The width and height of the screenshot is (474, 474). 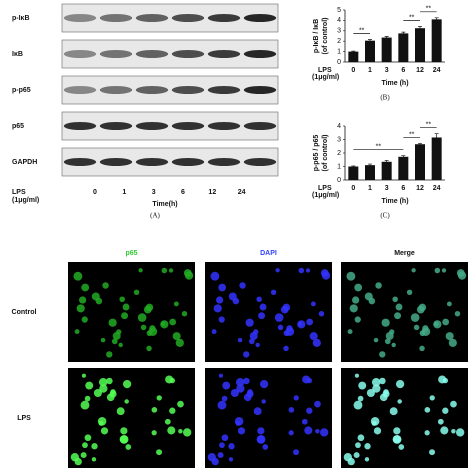 I want to click on y-tick-label: 1, so click(x=339, y=166).